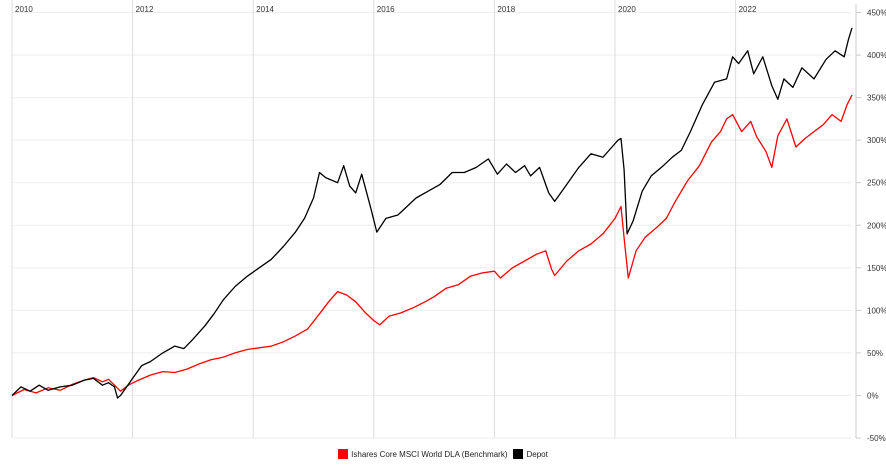 This screenshot has width=886, height=471. What do you see at coordinates (506, 9) in the screenshot?
I see `x-tick-label: 2018` at bounding box center [506, 9].